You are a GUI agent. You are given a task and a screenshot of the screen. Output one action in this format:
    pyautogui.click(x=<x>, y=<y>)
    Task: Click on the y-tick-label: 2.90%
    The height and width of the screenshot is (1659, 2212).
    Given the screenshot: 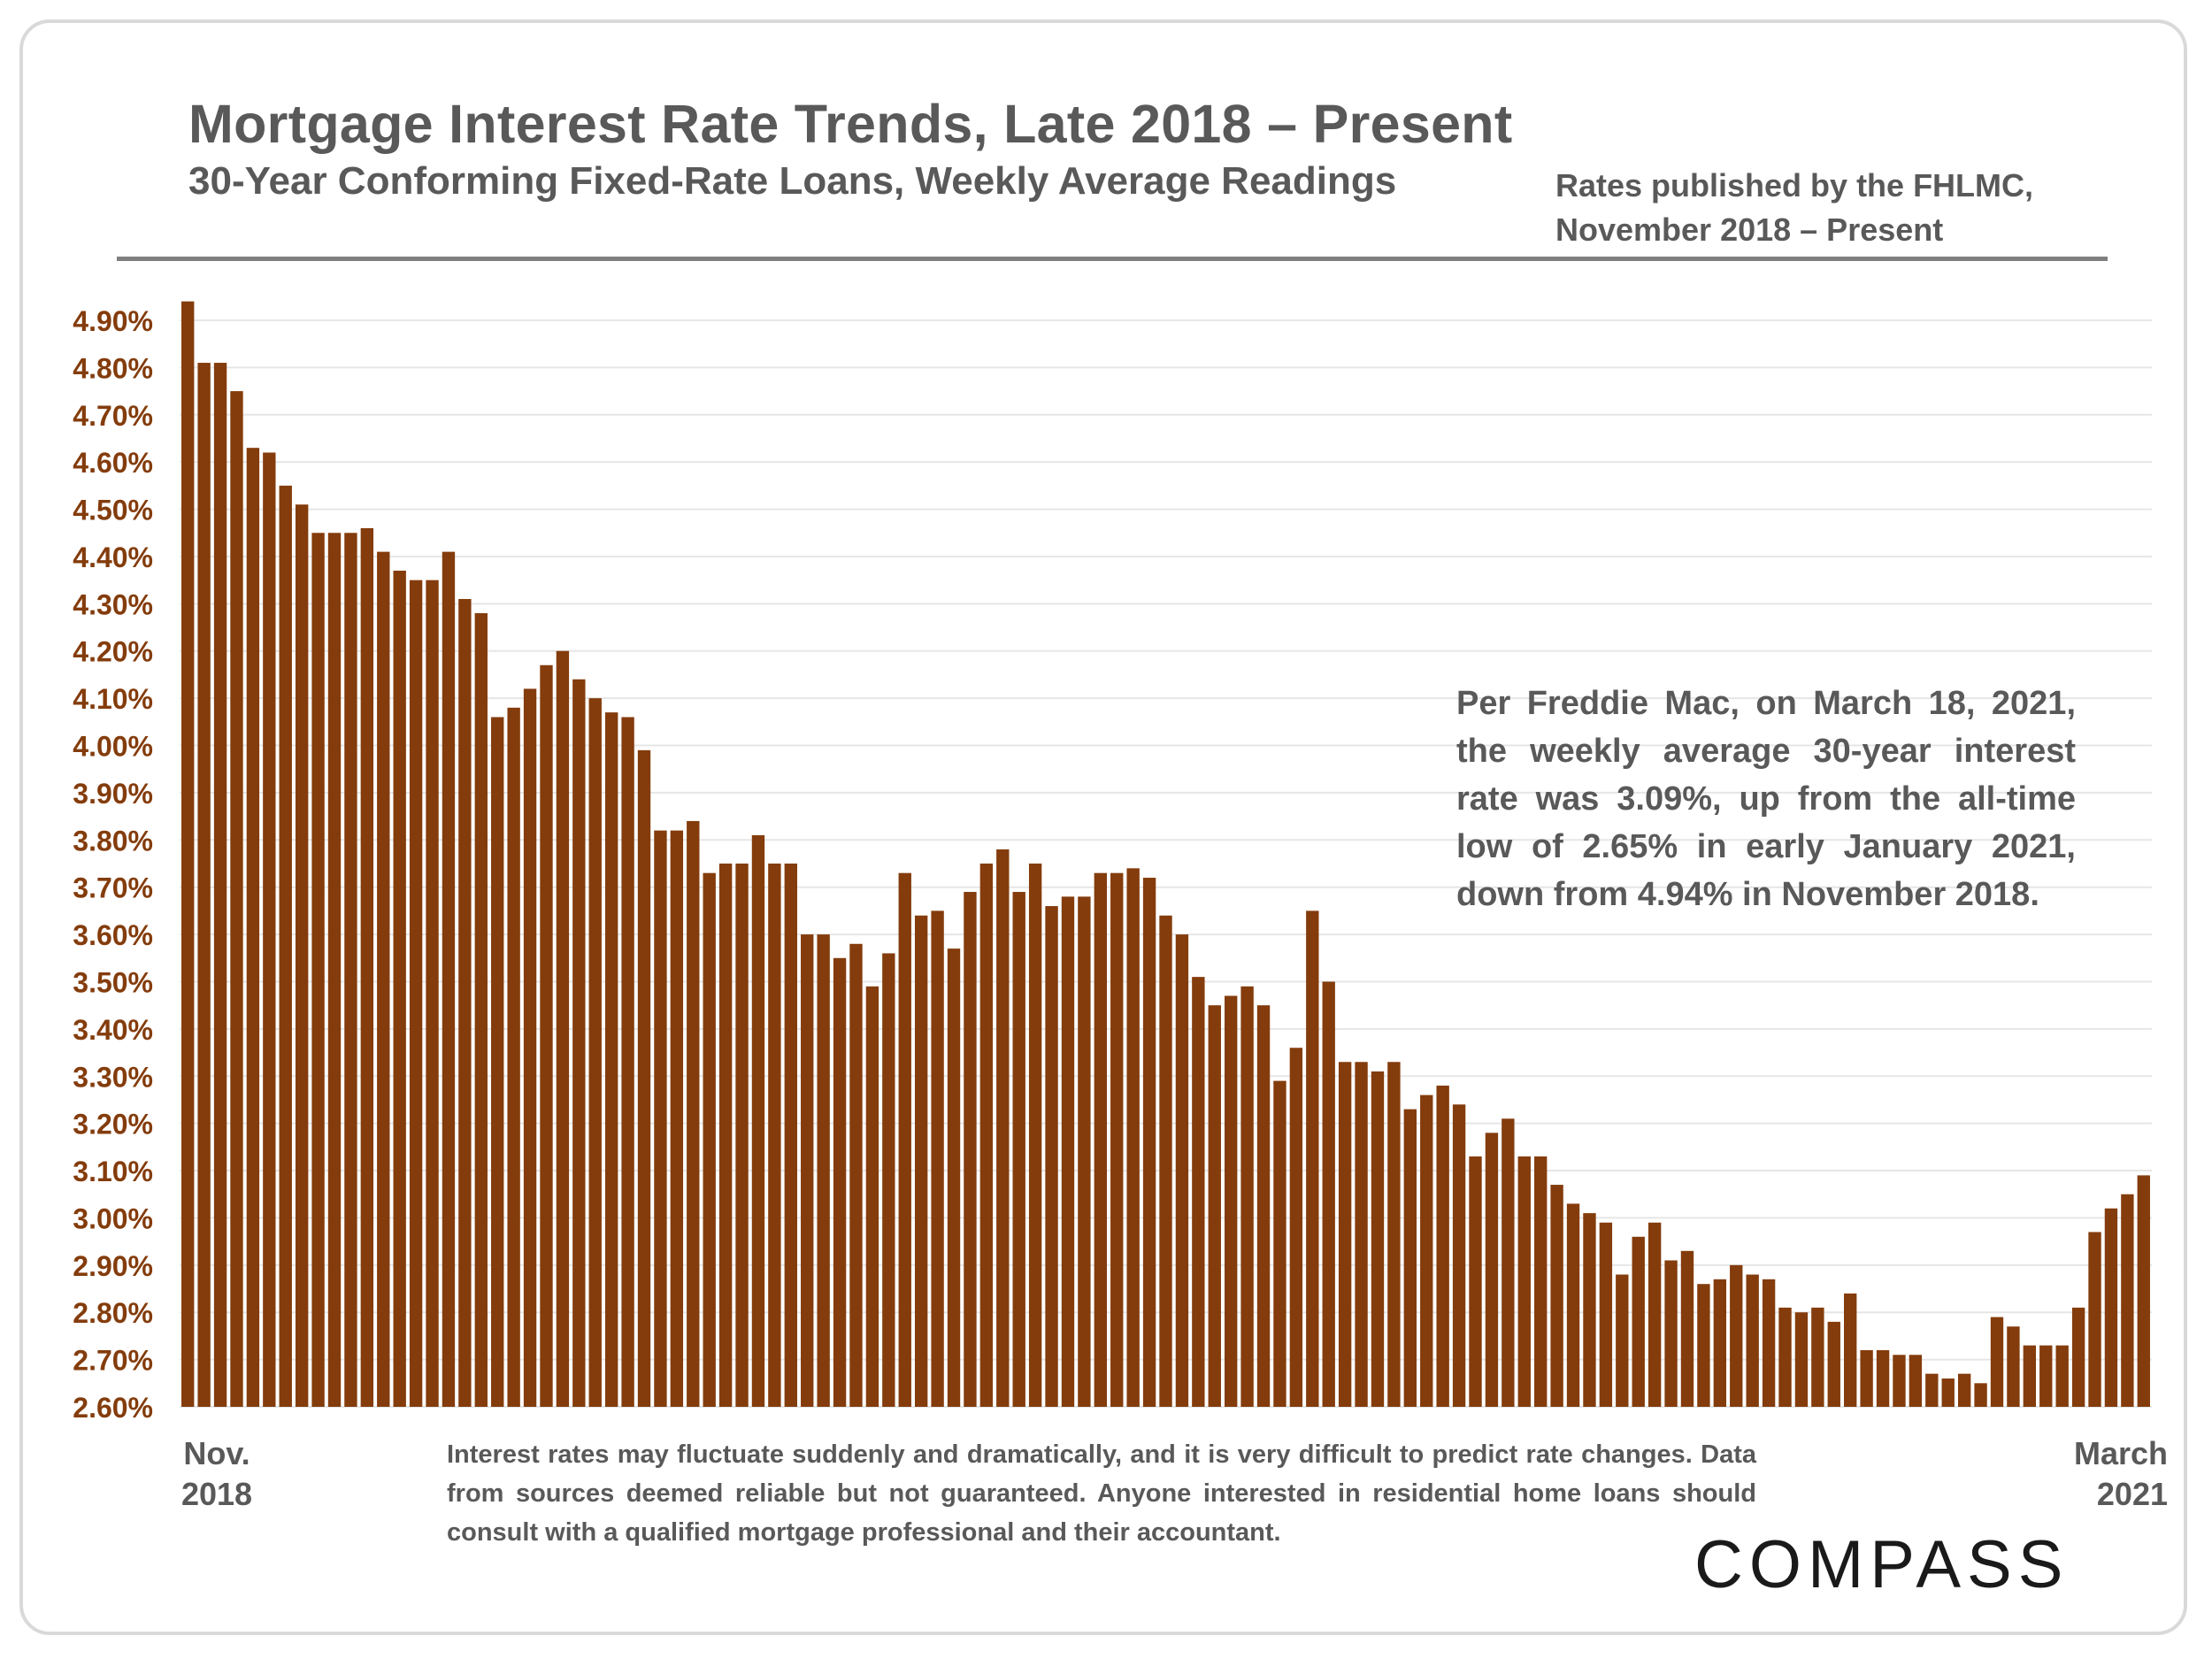 What is the action you would take?
    pyautogui.click(x=113, y=1266)
    